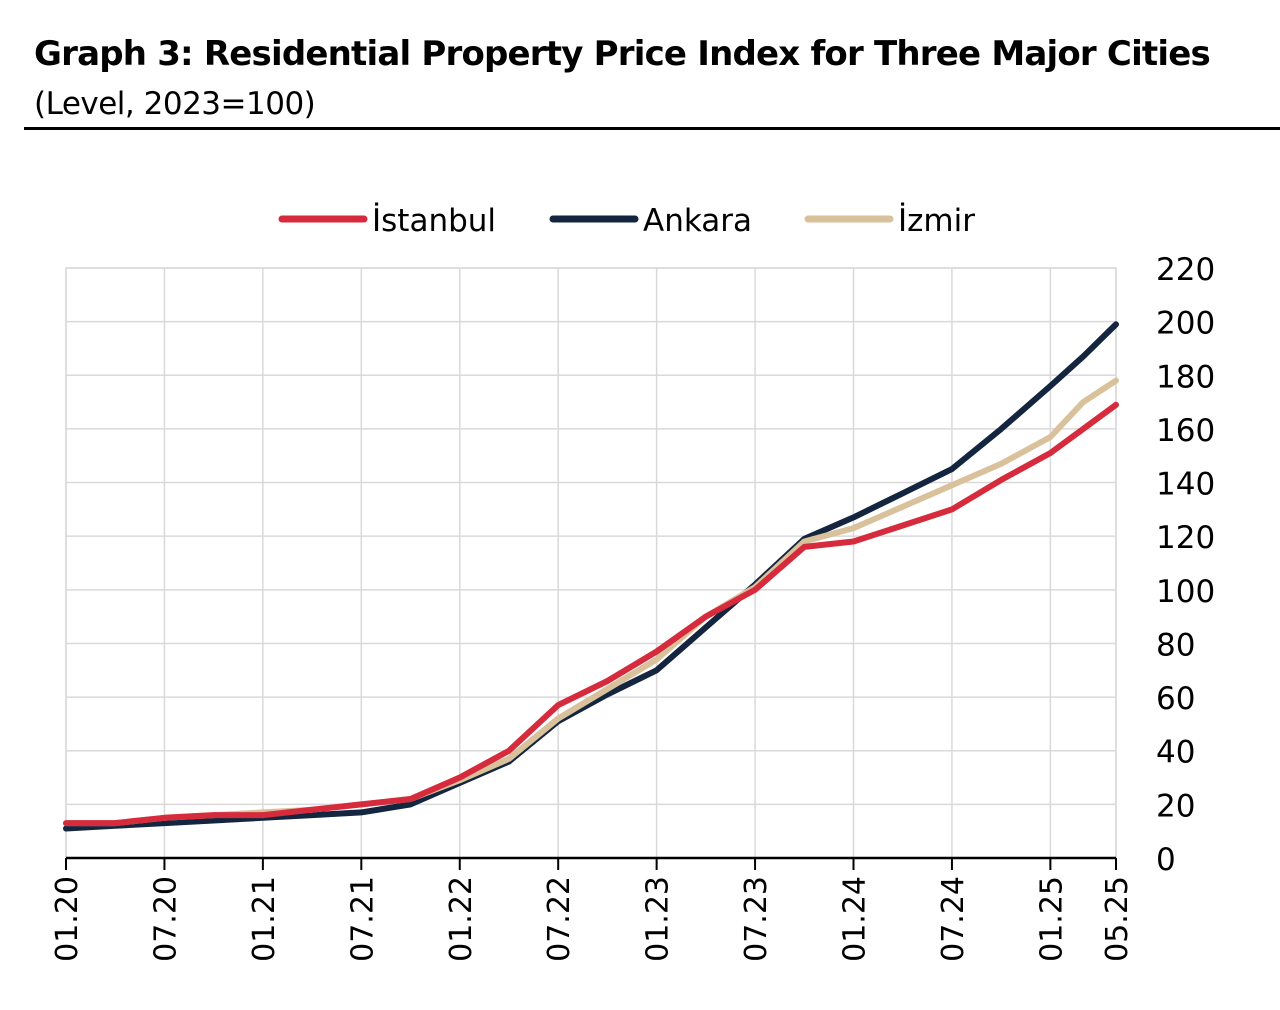 The height and width of the screenshot is (1010, 1280). What do you see at coordinates (953, 919) in the screenshot?
I see `x-tick-label: 07.24` at bounding box center [953, 919].